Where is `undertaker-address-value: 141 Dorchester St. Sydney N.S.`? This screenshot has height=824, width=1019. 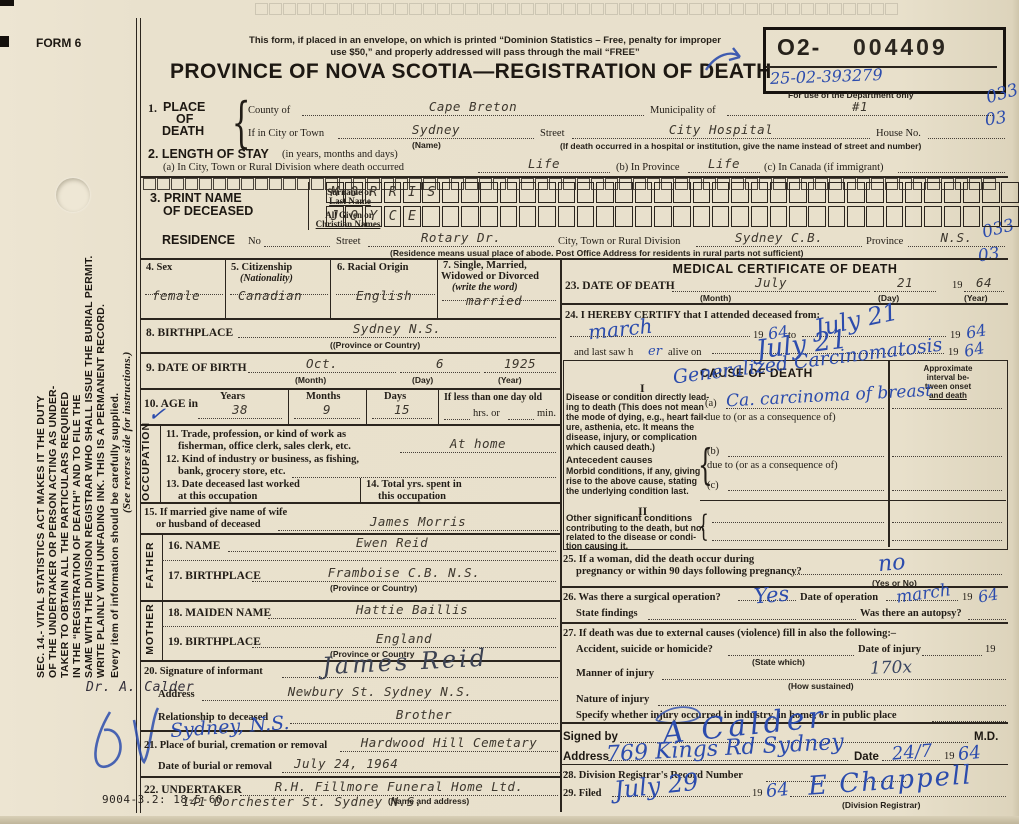 undertaker-address-value: 141 Dorchester St. Sydney N.S. is located at coordinates (302, 801).